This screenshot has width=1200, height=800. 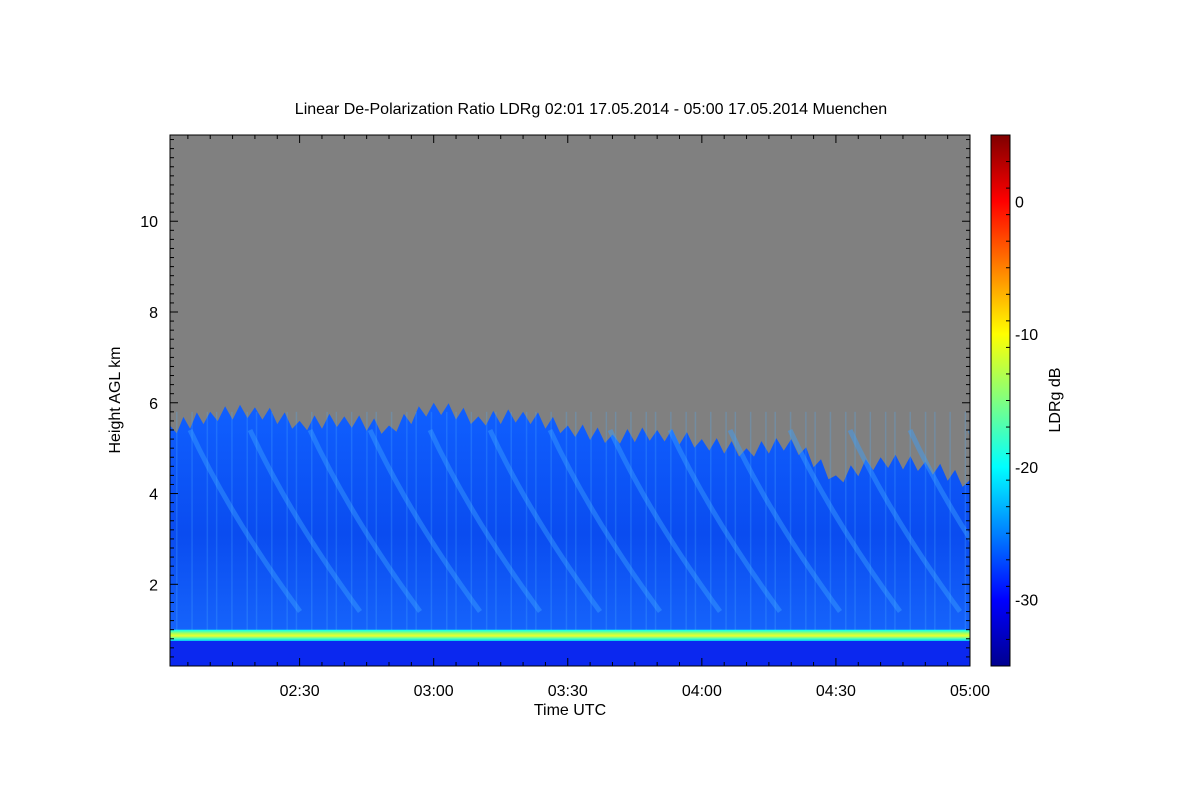 What do you see at coordinates (970, 691) in the screenshot?
I see `x-tick-label: 05:00` at bounding box center [970, 691].